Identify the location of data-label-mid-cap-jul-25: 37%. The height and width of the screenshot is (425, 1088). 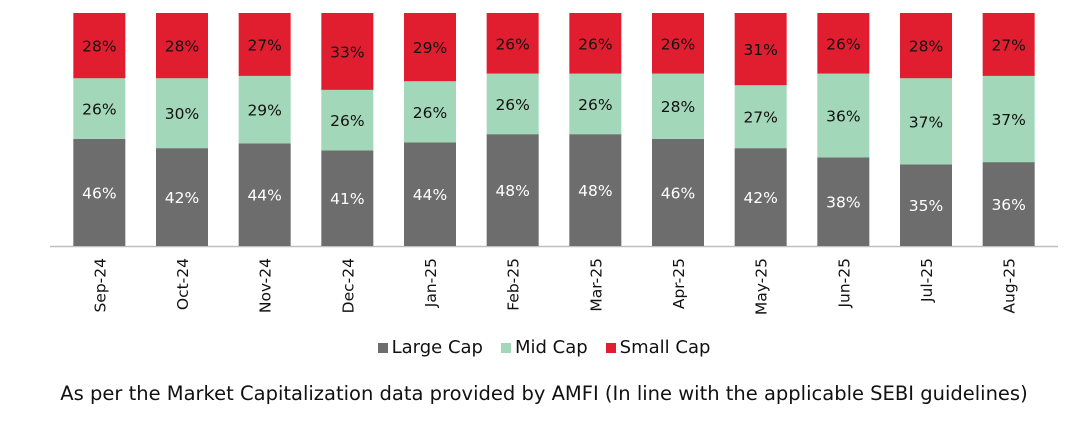
(926, 122).